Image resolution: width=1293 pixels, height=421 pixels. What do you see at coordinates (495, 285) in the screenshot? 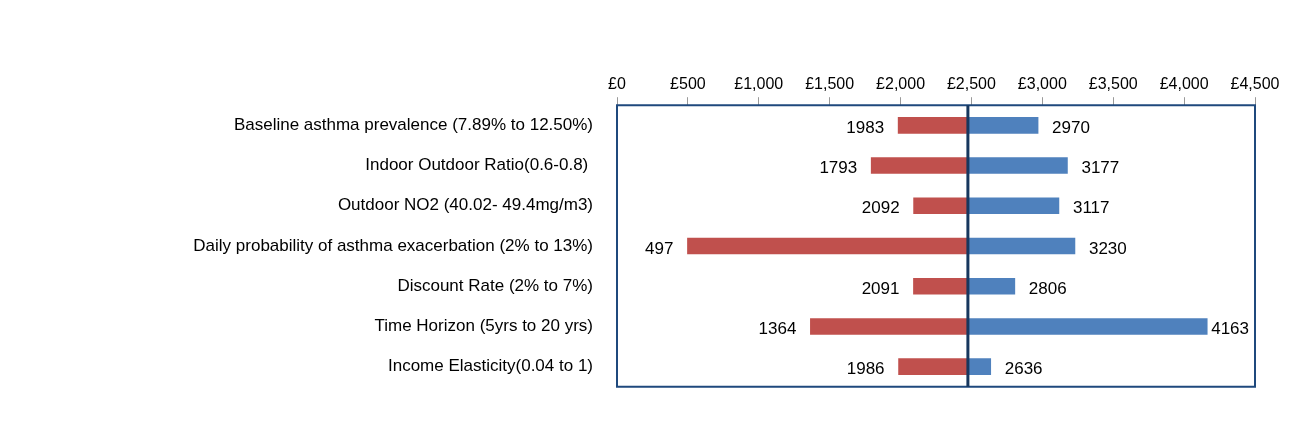
I see `y-tick-label: Discount Rate (2% to 7%)` at bounding box center [495, 285].